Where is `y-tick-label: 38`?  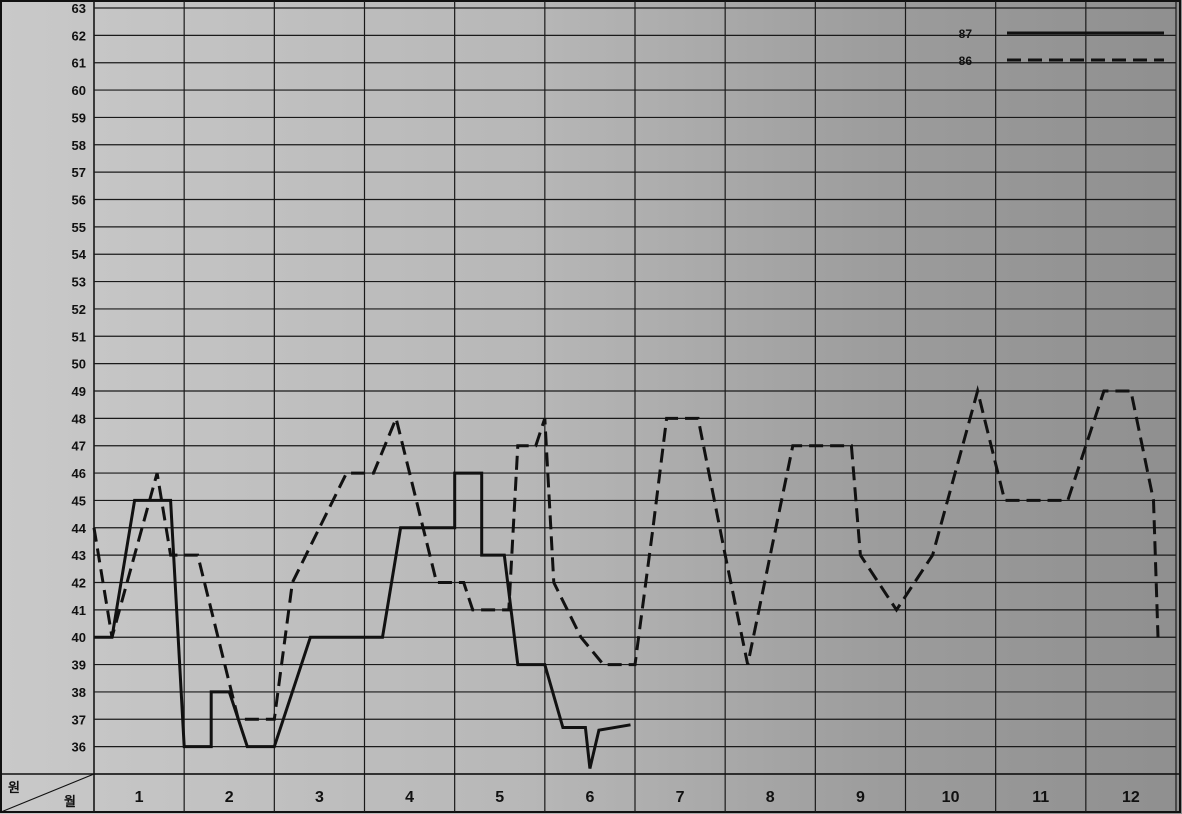
y-tick-label: 38 is located at coordinates (79, 692).